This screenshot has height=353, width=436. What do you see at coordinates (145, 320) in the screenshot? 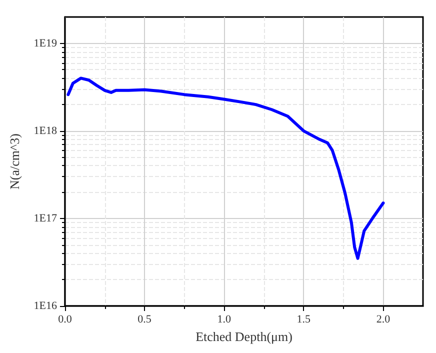
I see `x-tick-label: 0.5` at bounding box center [145, 320].